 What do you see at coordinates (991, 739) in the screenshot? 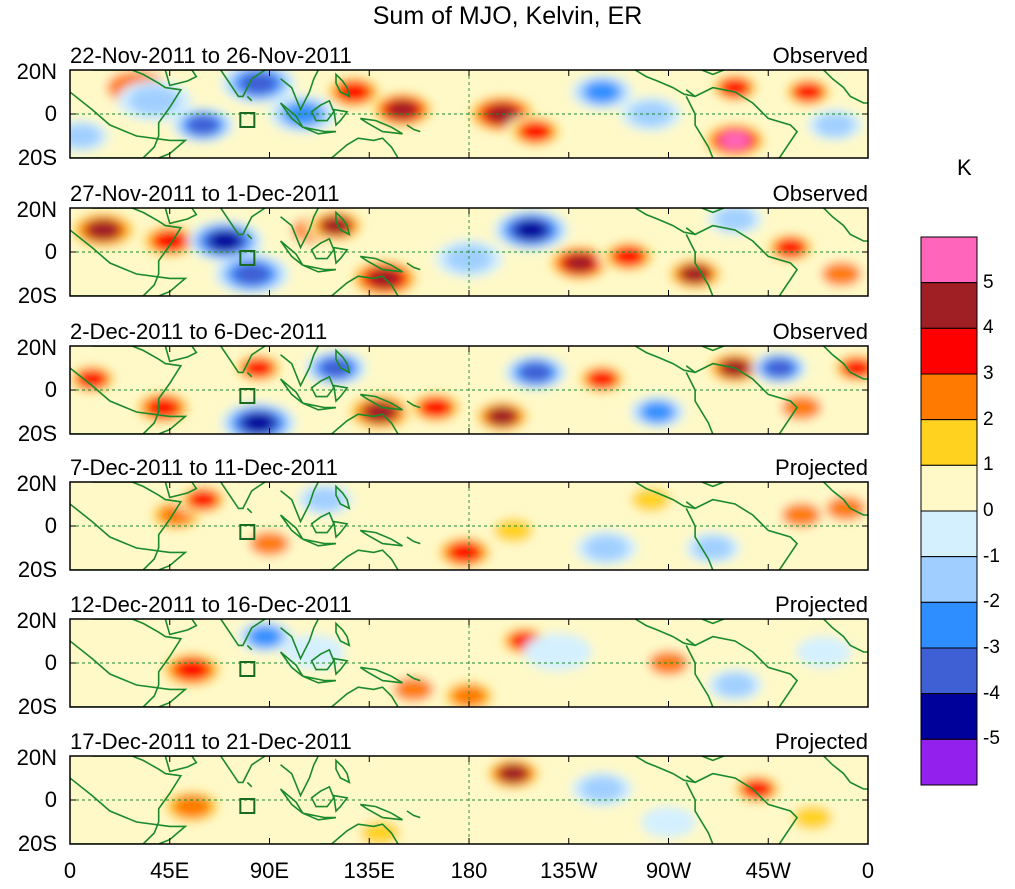
I see `colorbar-label: -5` at bounding box center [991, 739].